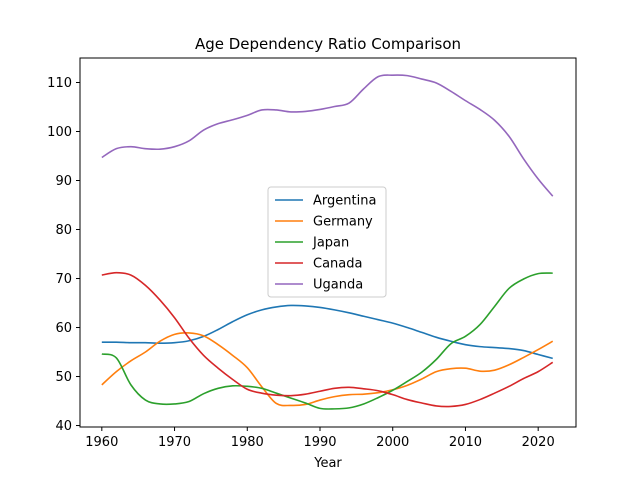  What do you see at coordinates (247, 442) in the screenshot?
I see `x-tick-label: 1980` at bounding box center [247, 442].